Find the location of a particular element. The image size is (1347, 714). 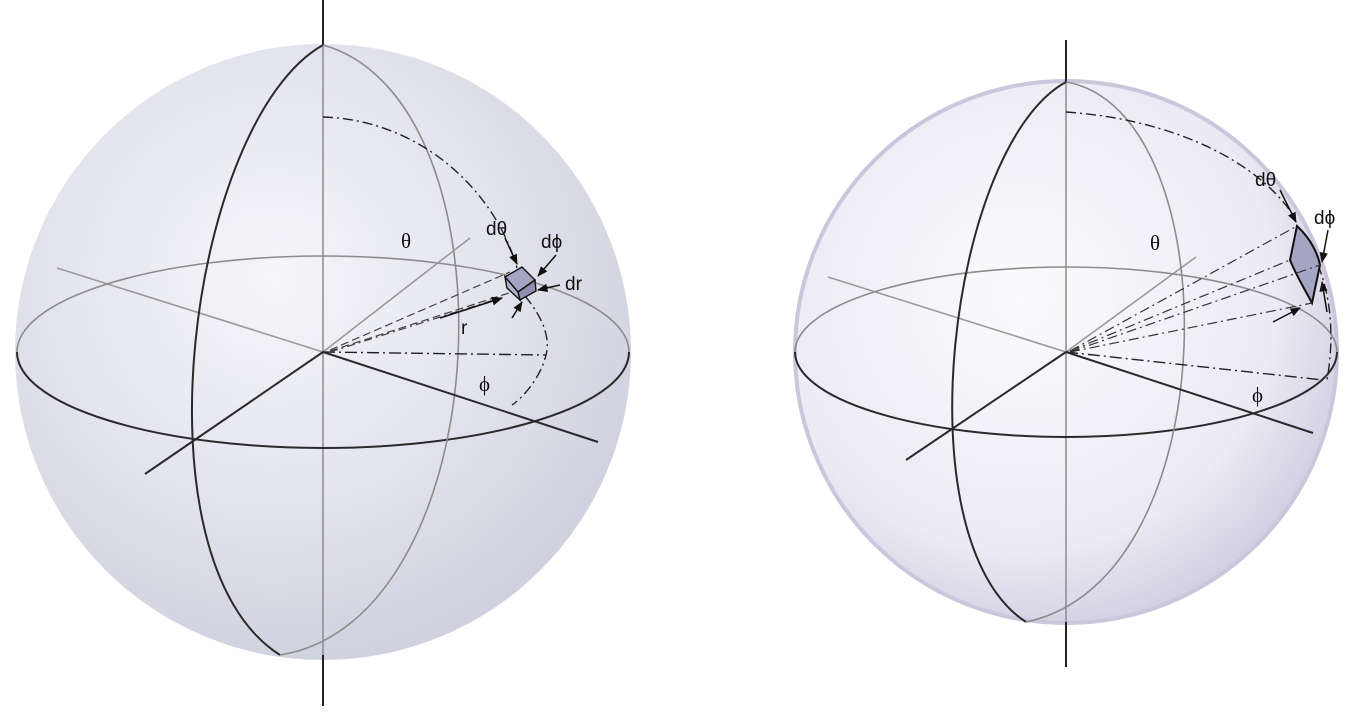

right-meridian-back is located at coordinates (1105, 352).